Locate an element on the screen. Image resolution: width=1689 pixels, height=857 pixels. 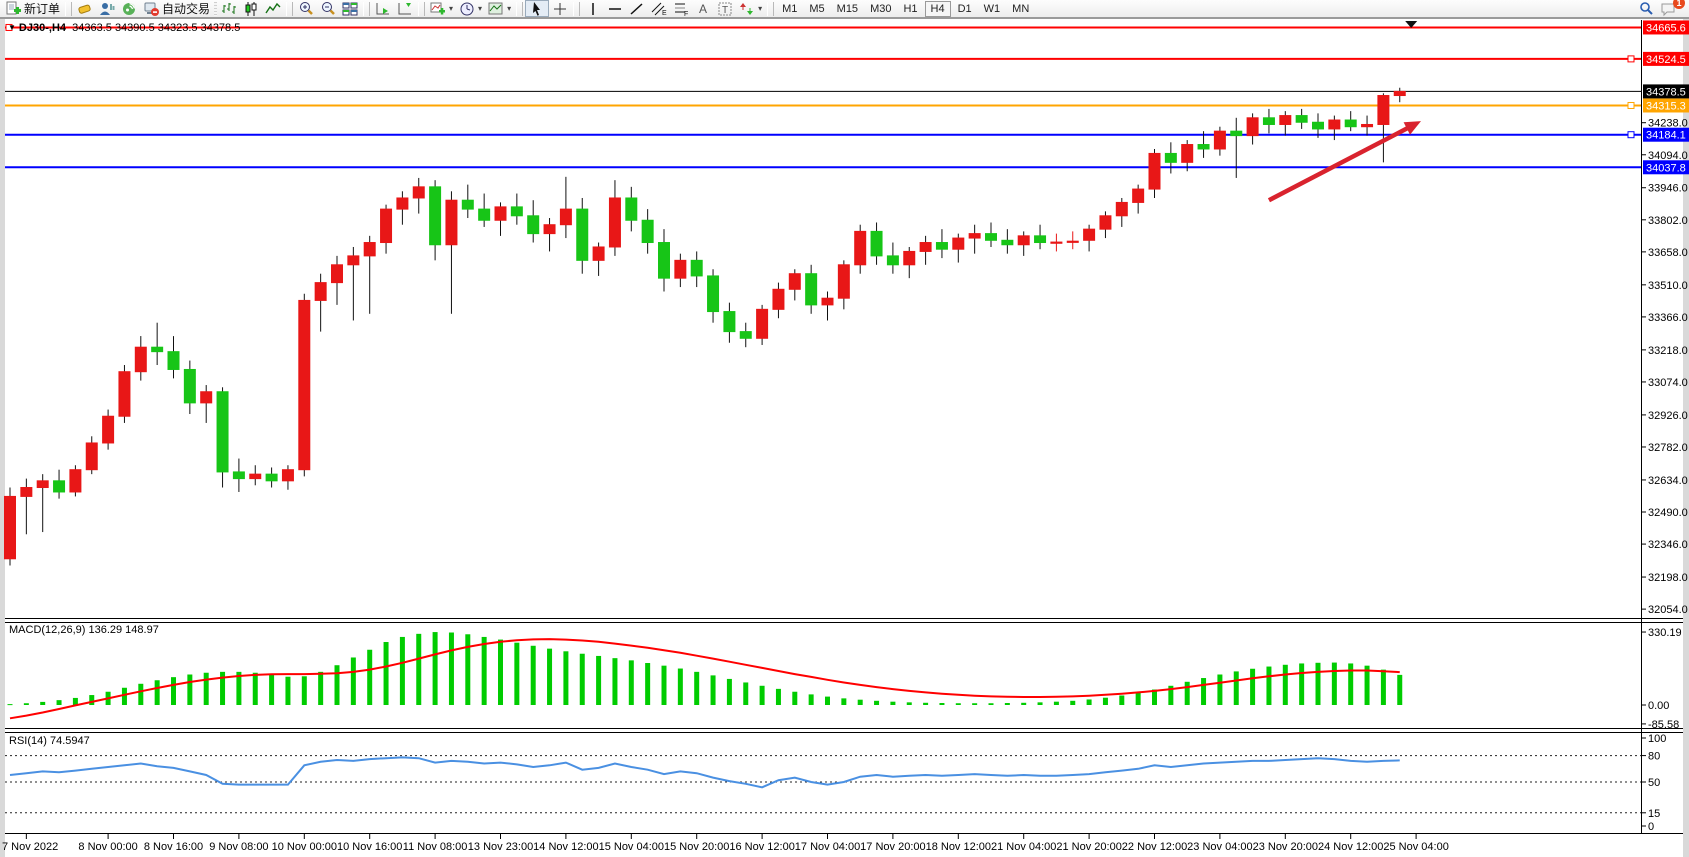
zoom-out-icon is located at coordinates (328, 9).